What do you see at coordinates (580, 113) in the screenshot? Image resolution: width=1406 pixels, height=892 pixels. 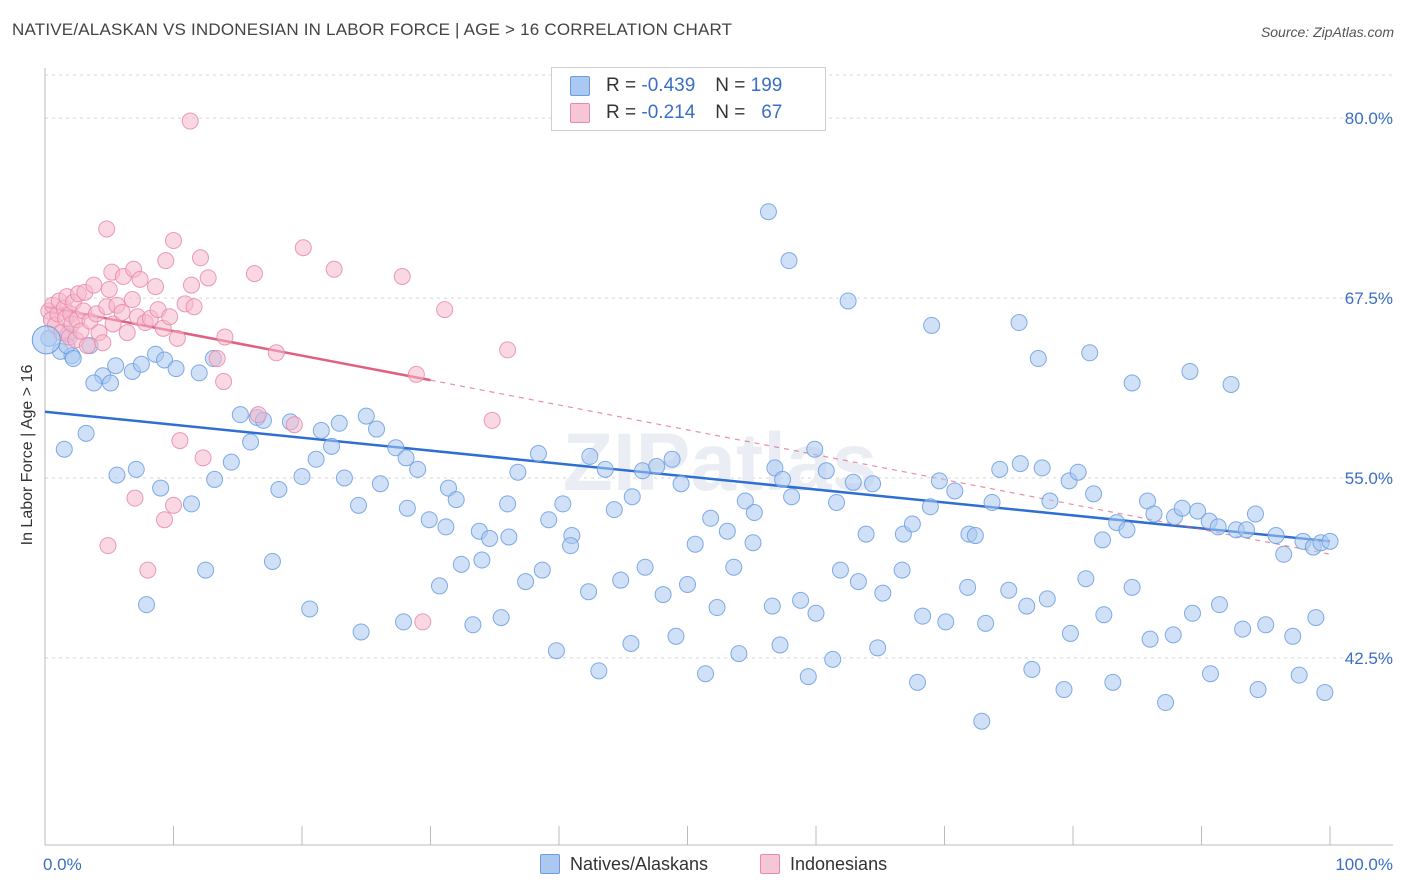 I see `legend-swatch-indonesians` at bounding box center [580, 113].